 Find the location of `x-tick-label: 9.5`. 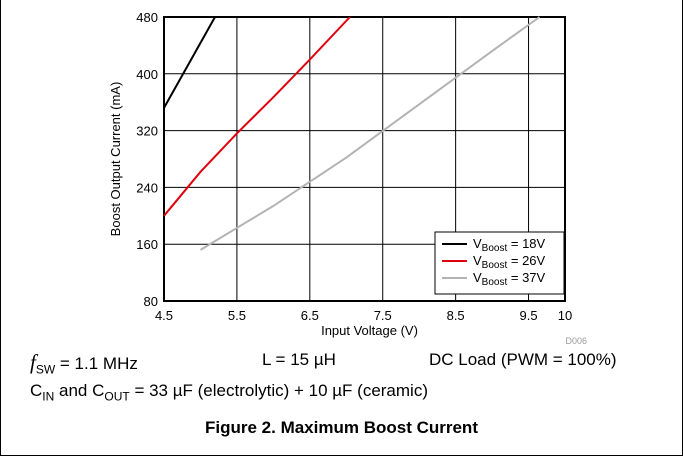

x-tick-label: 9.5 is located at coordinates (529, 315).